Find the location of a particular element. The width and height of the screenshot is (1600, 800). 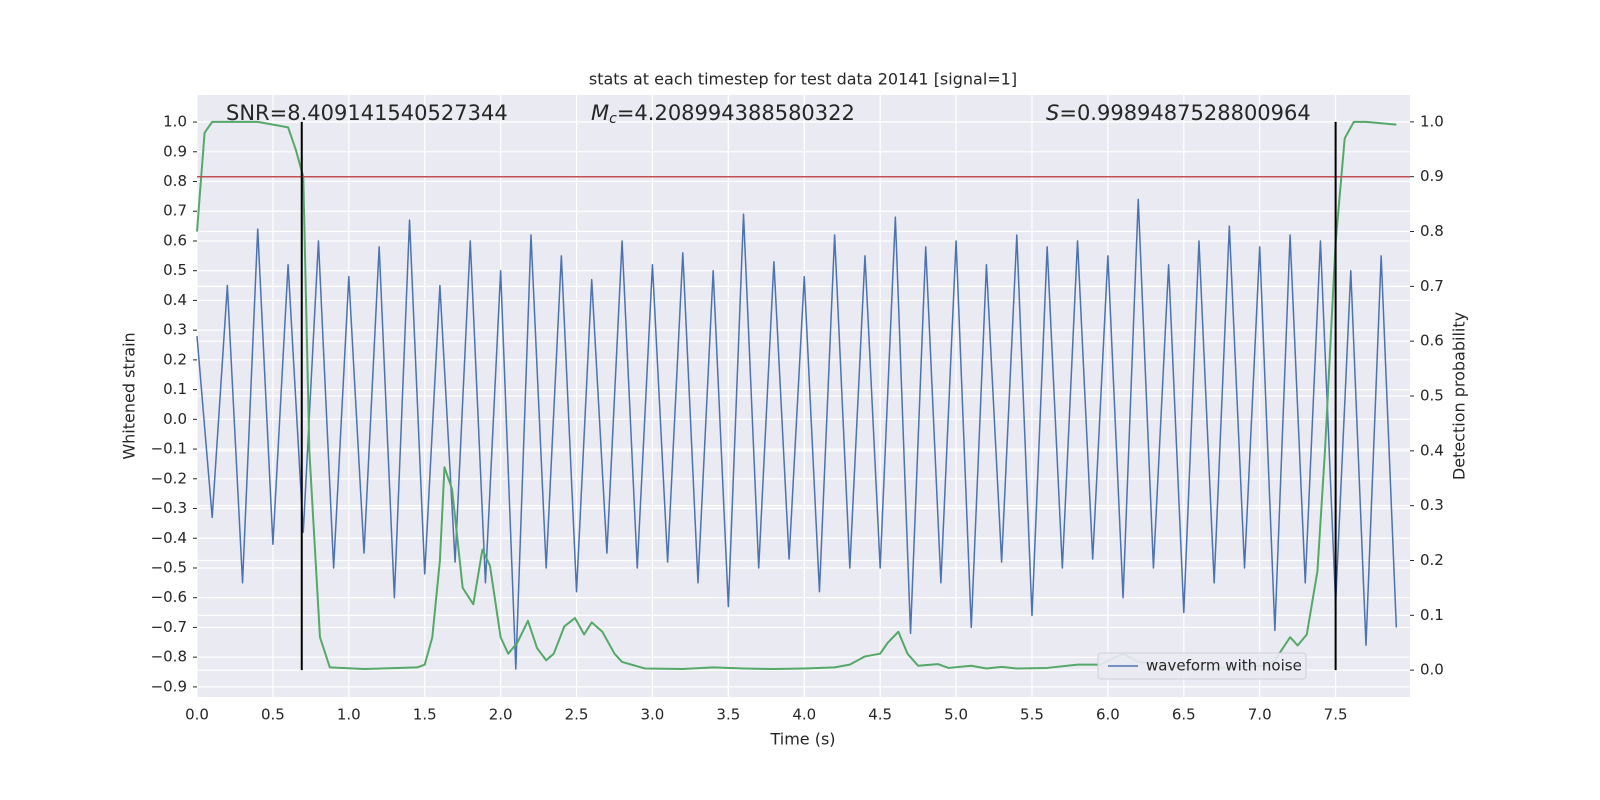

y-tick-label: 0.5 is located at coordinates (175, 270).